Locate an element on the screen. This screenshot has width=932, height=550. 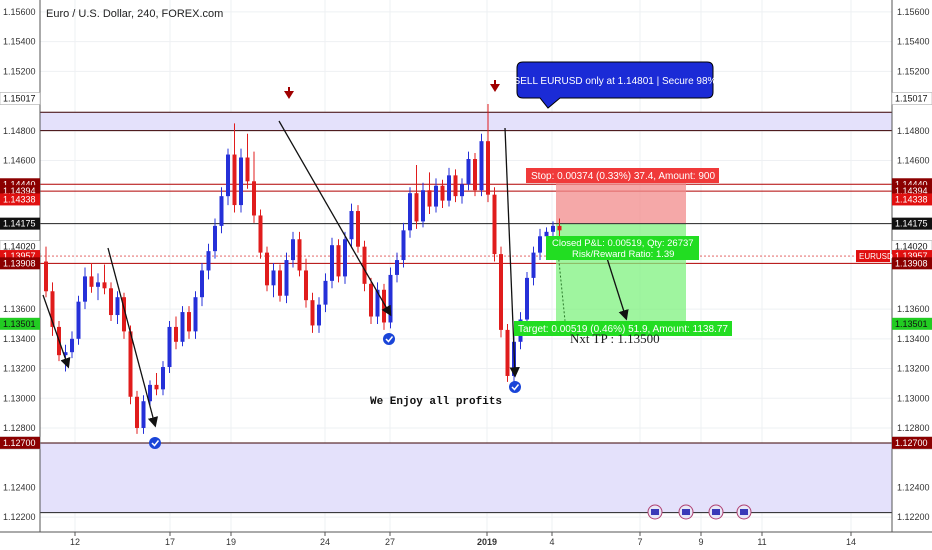
y-tick-label-left: 1.12800 is located at coordinates (19, 428).